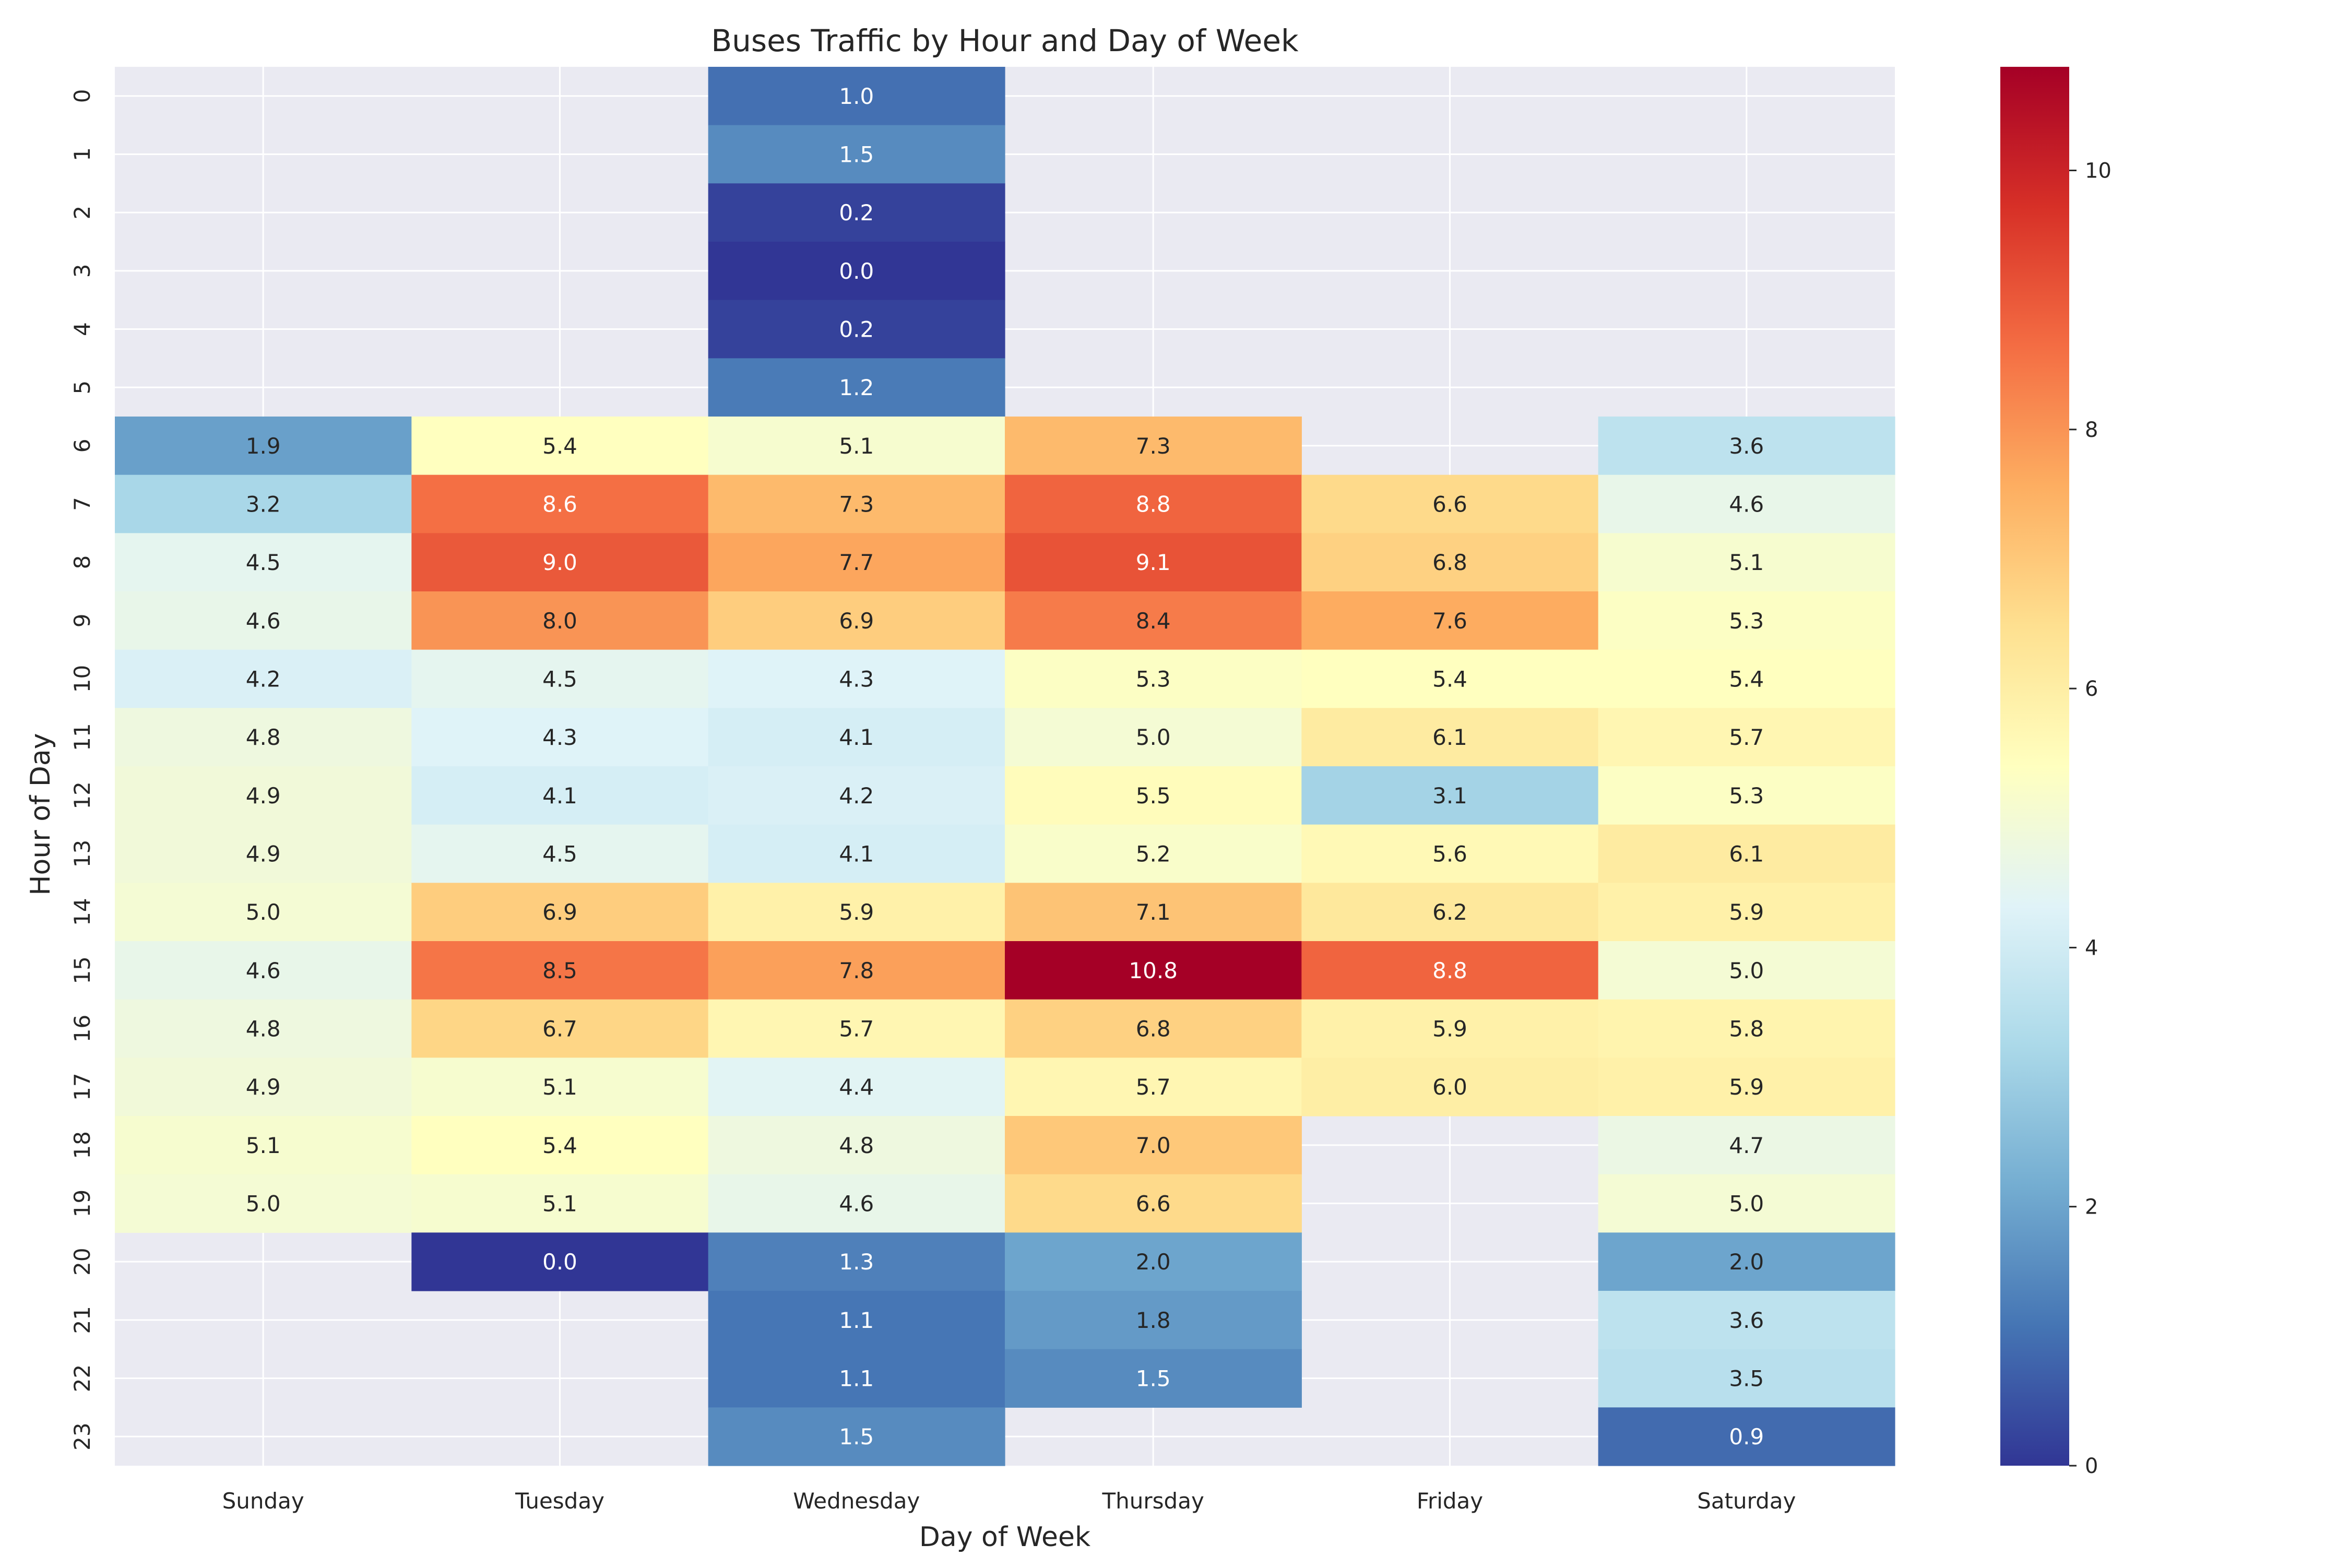 This screenshot has width=2349, height=1568. Describe the element at coordinates (856, 1379) in the screenshot. I see `cell-value-label: 1.1` at that location.